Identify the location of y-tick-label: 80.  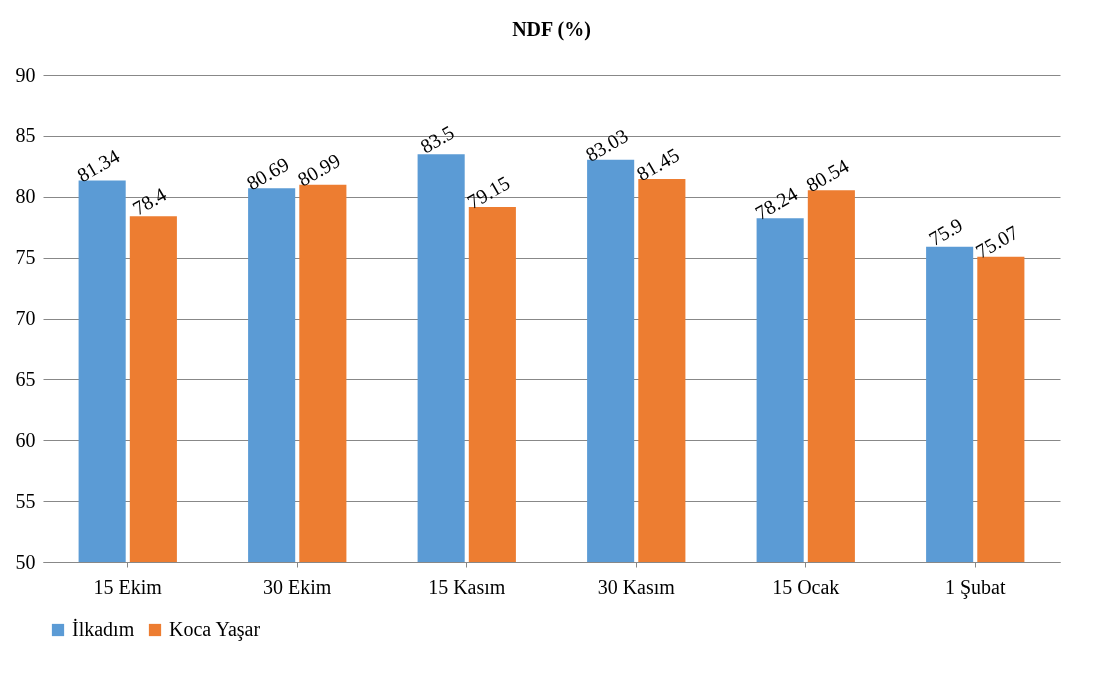
(25, 196).